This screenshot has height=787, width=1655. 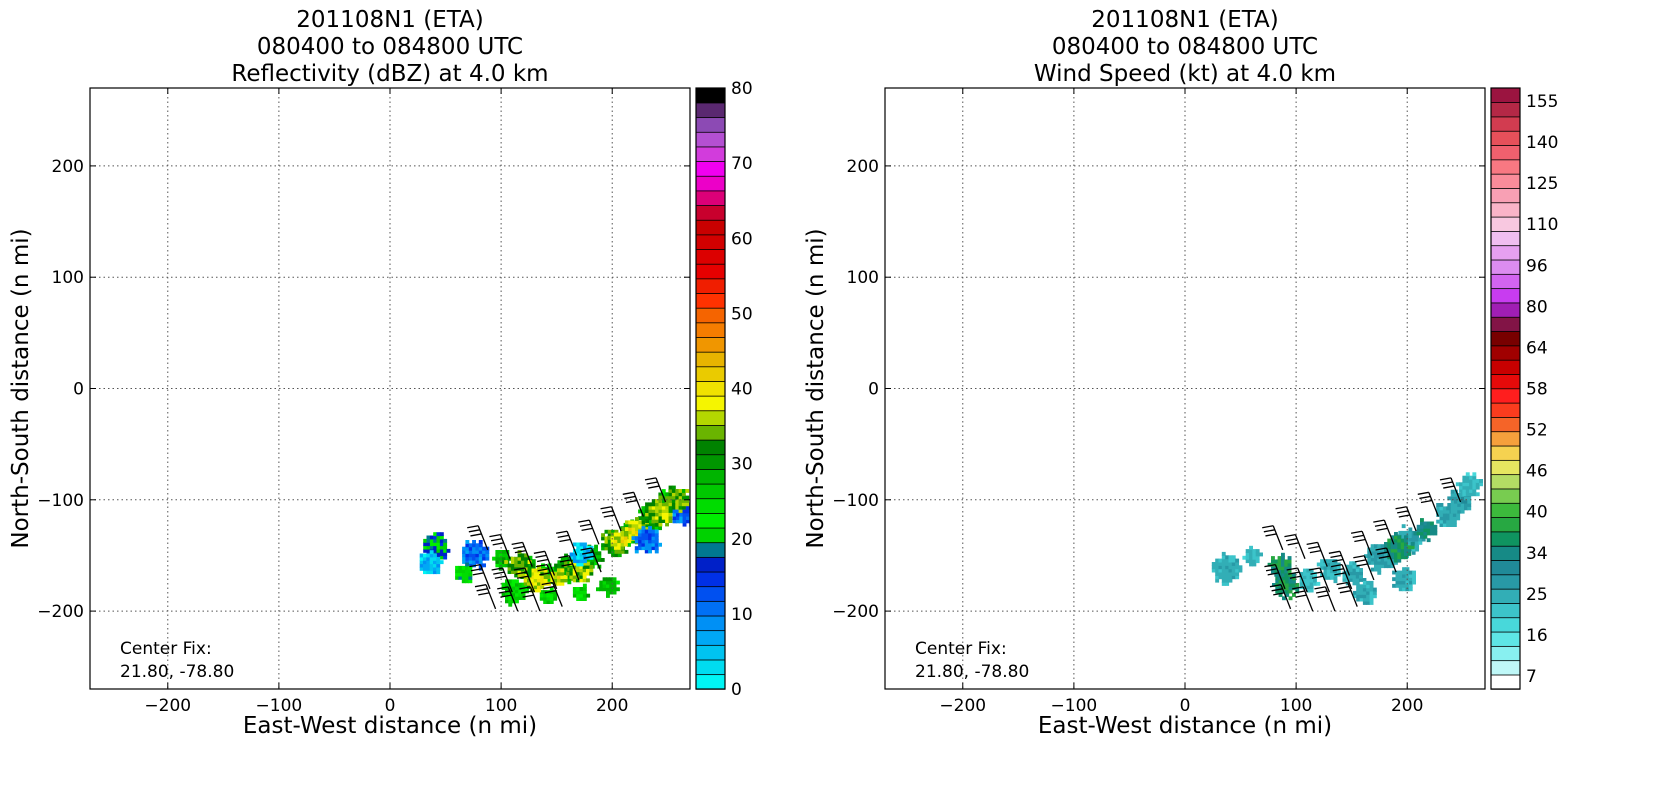 What do you see at coordinates (1537, 348) in the screenshot?
I see `colorbar-tick-label: 64` at bounding box center [1537, 348].